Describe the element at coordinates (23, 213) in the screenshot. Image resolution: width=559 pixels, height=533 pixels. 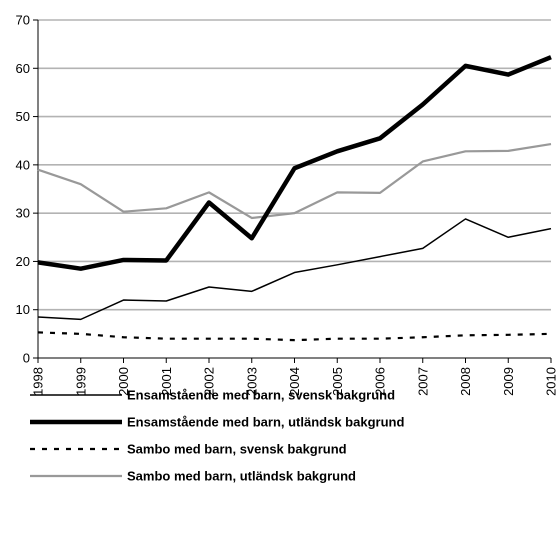
I see `y-tick-label: 30` at that location.